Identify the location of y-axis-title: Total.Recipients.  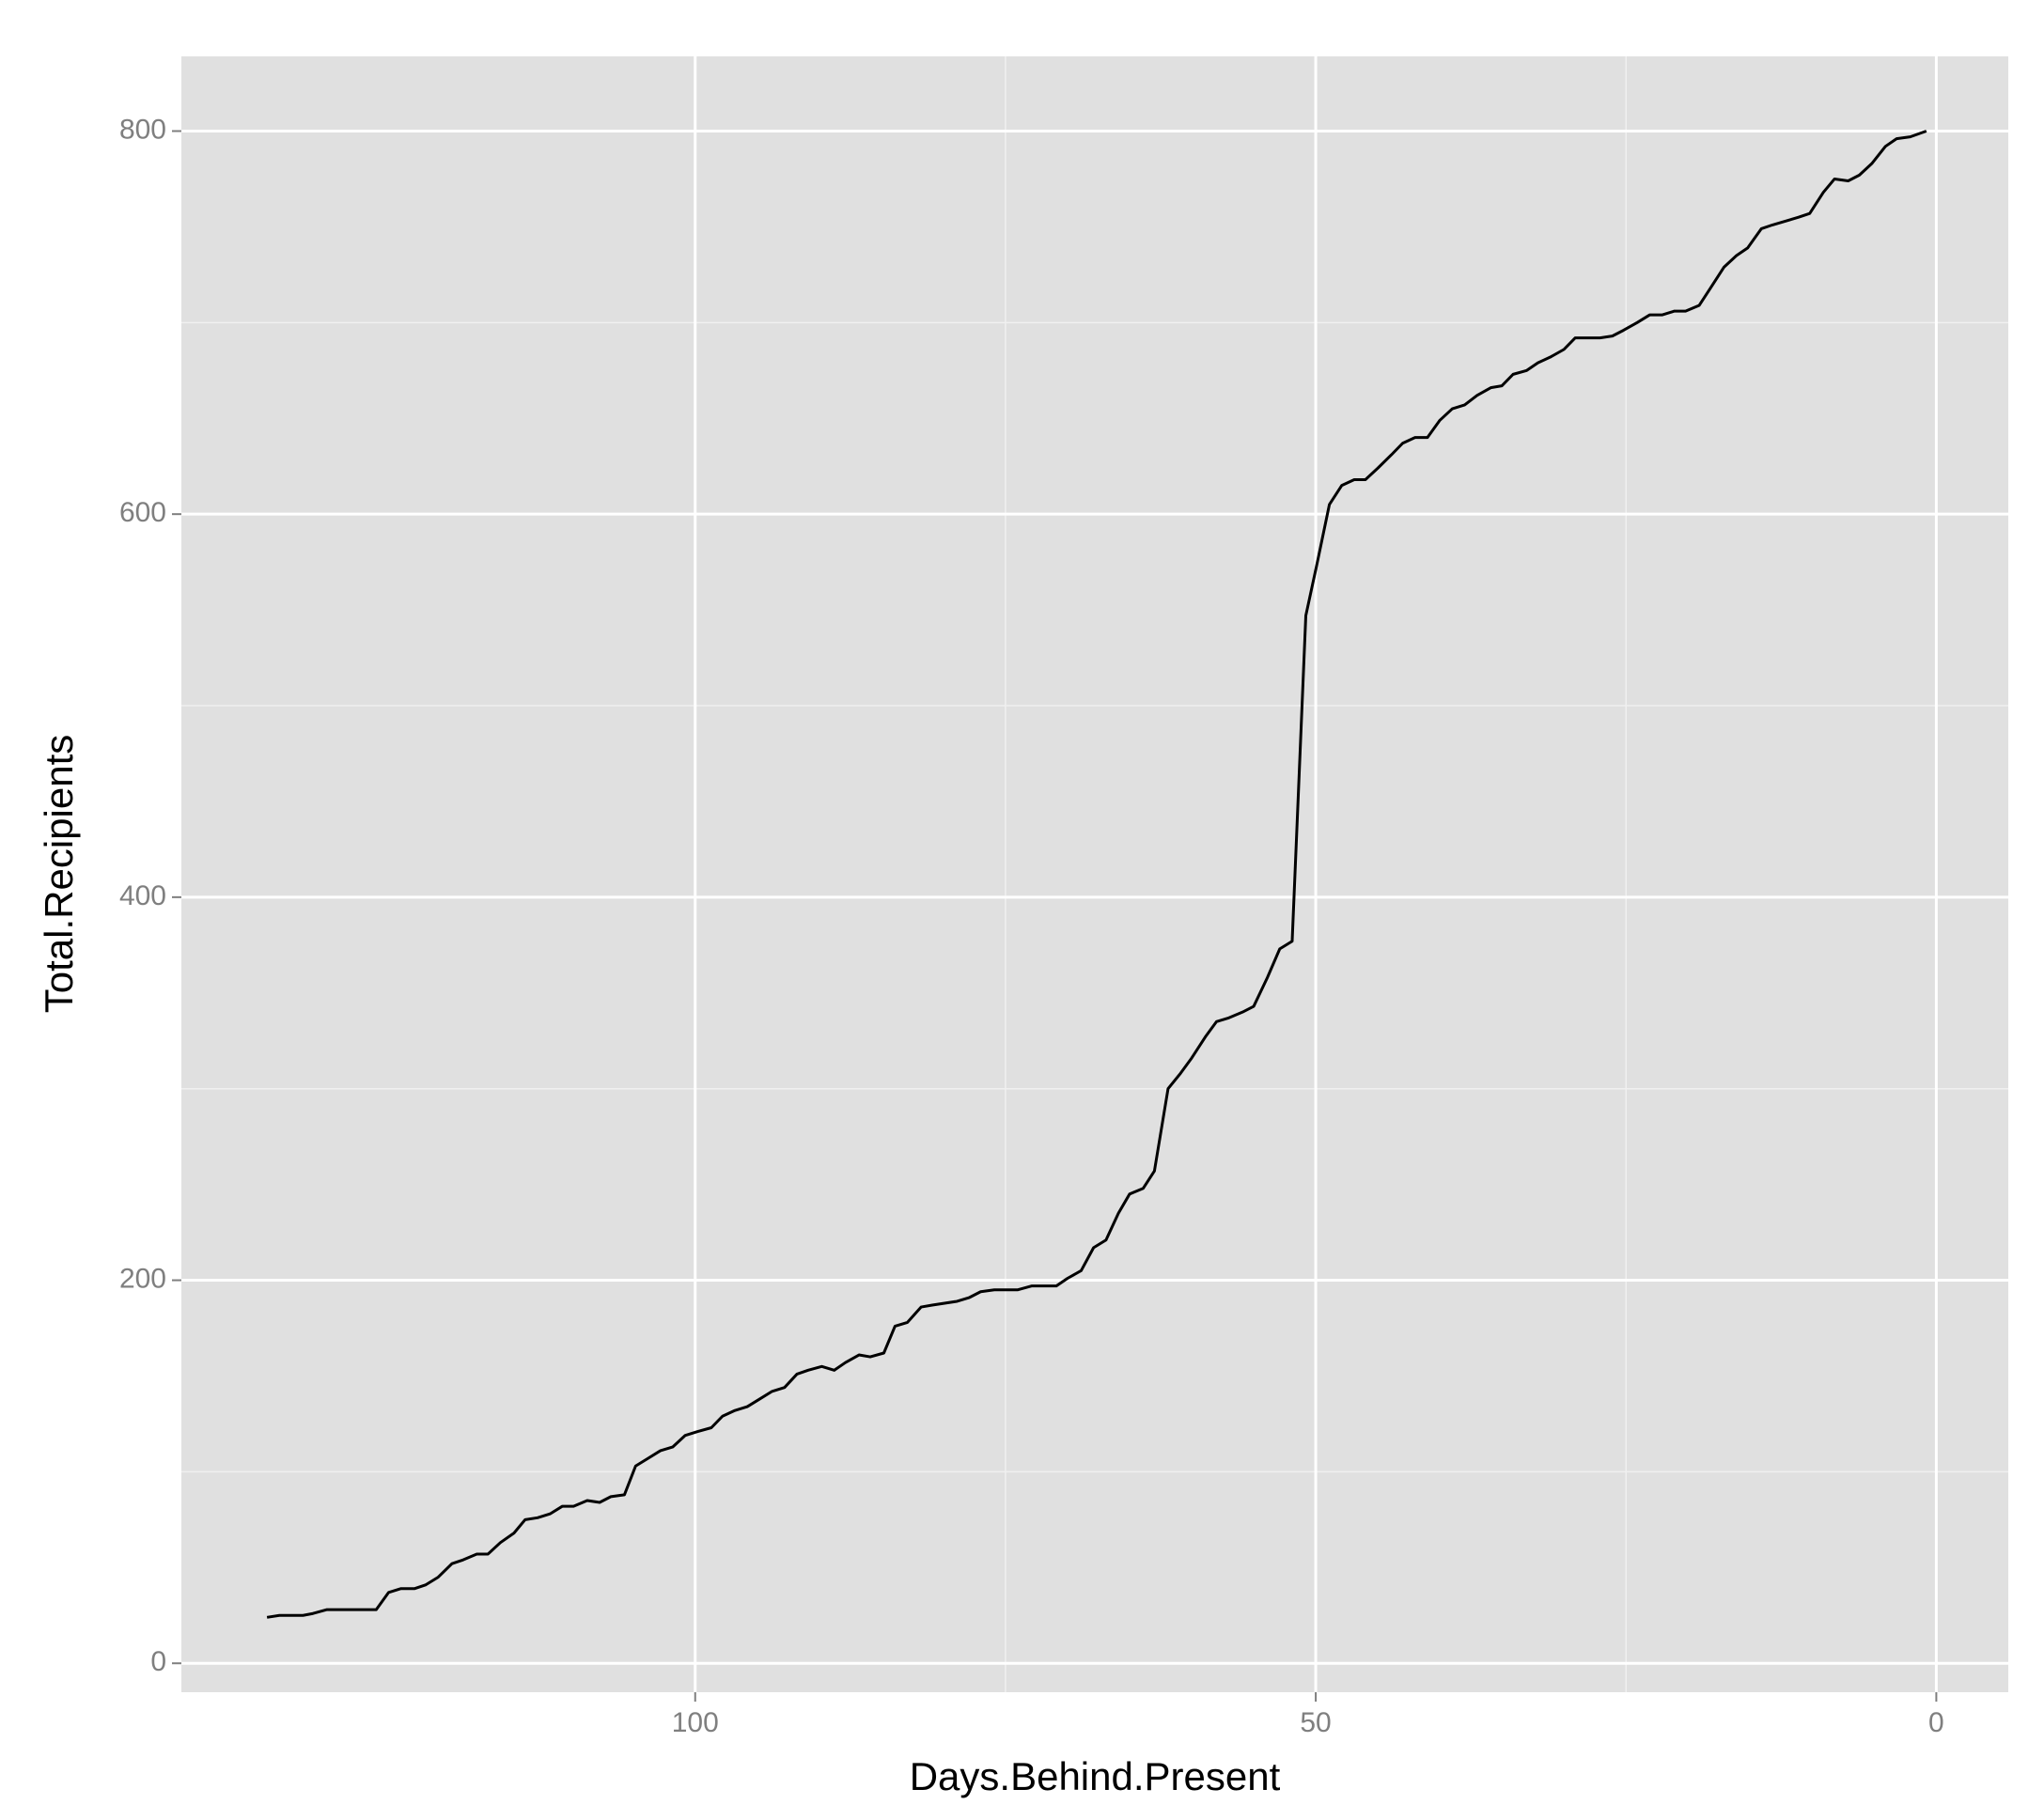
(59, 874).